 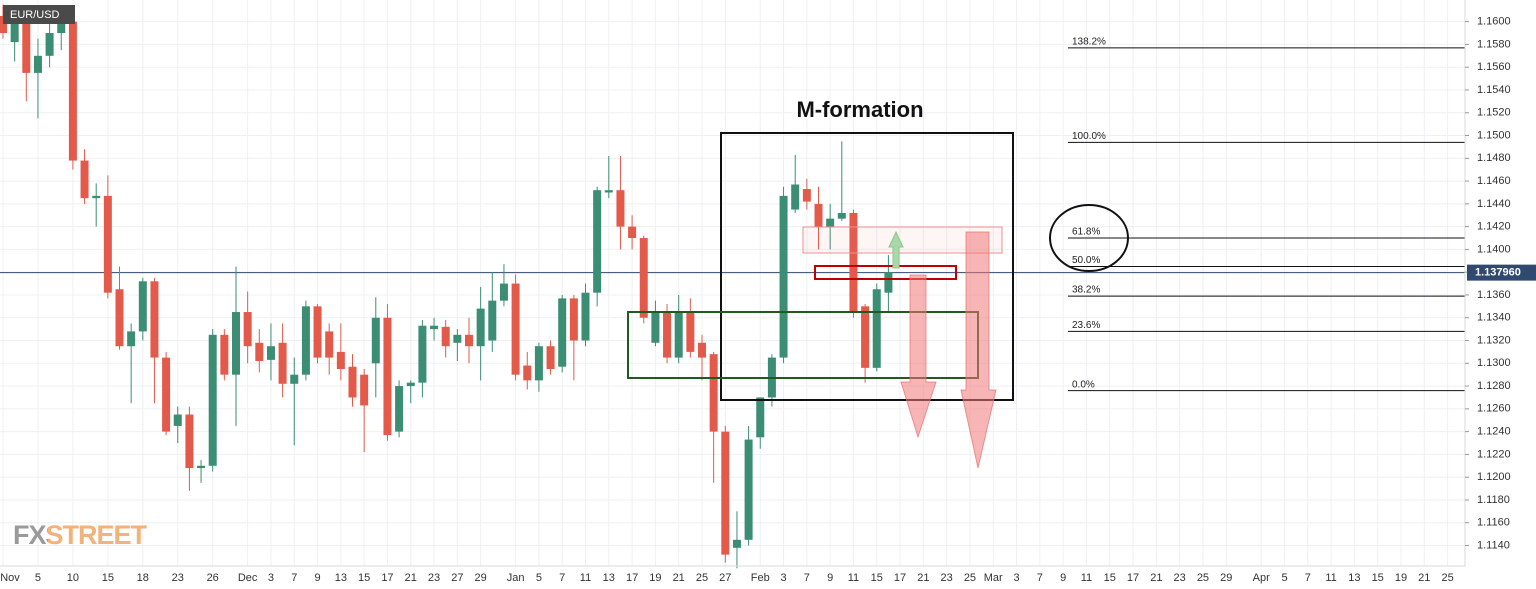 What do you see at coordinates (1494, 90) in the screenshot?
I see `y-tick-label: 1.1540` at bounding box center [1494, 90].